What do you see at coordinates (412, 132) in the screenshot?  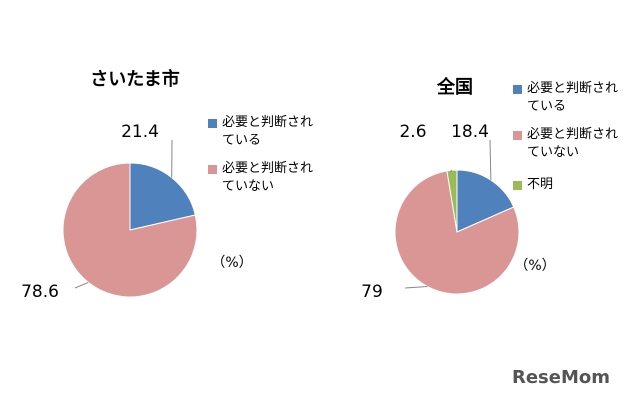 I see `data-label: 2.6` at bounding box center [412, 132].